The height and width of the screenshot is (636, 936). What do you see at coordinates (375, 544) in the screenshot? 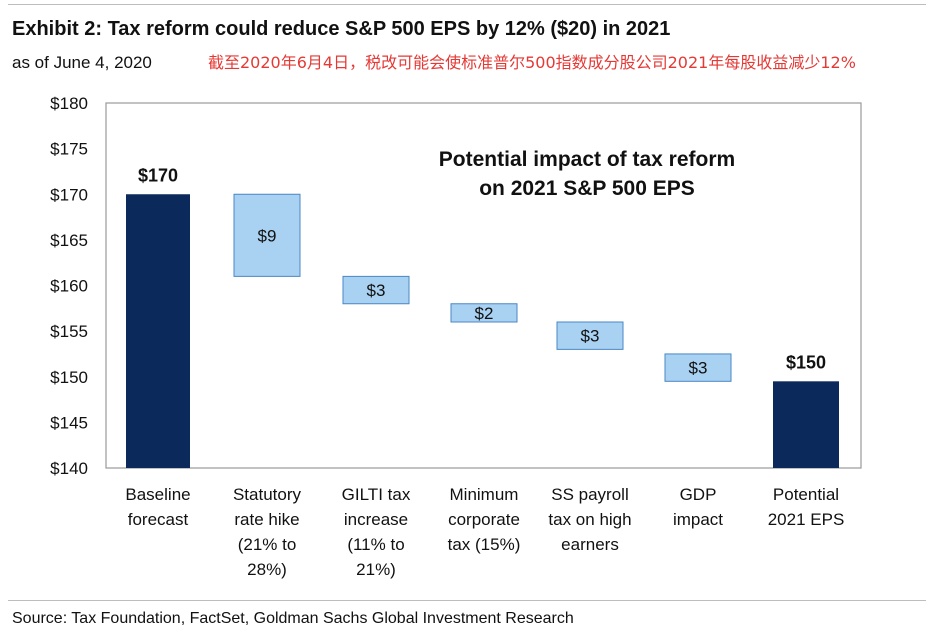
I see `x-category-label: (11% to` at bounding box center [375, 544].